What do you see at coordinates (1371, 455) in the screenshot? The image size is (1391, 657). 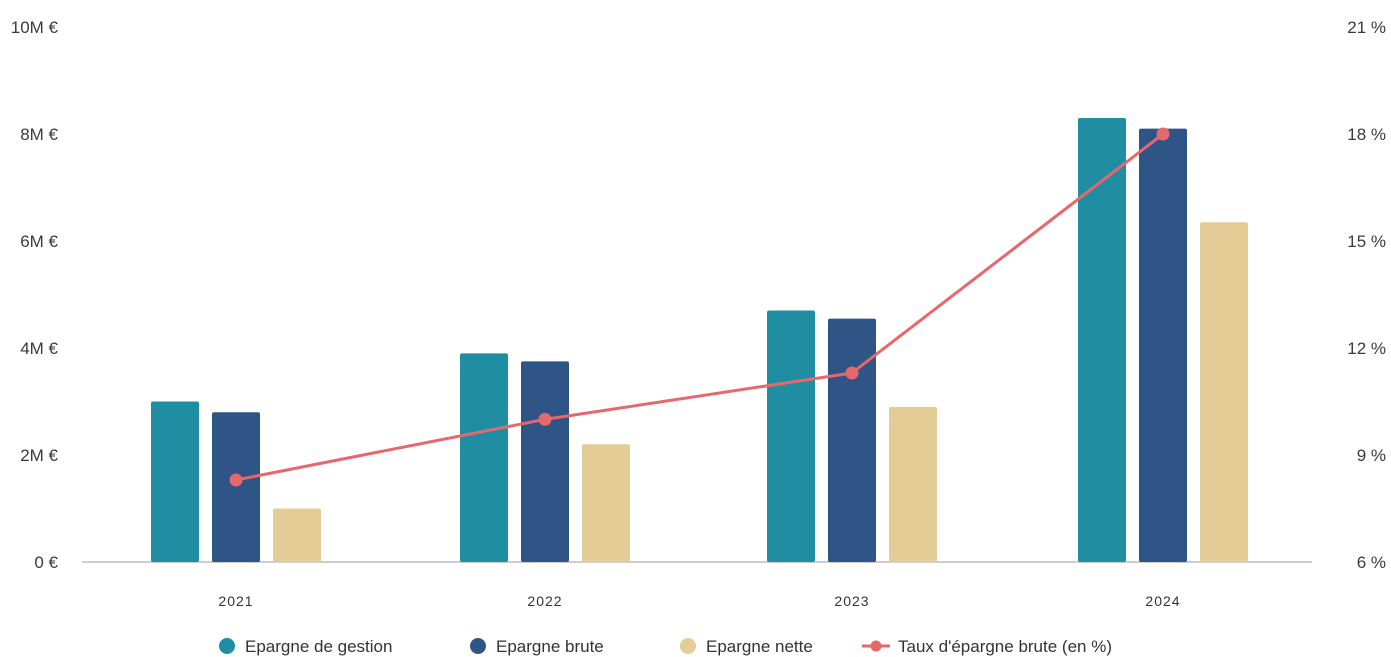 I see `right-axis-tick-label: 9 %` at bounding box center [1371, 455].